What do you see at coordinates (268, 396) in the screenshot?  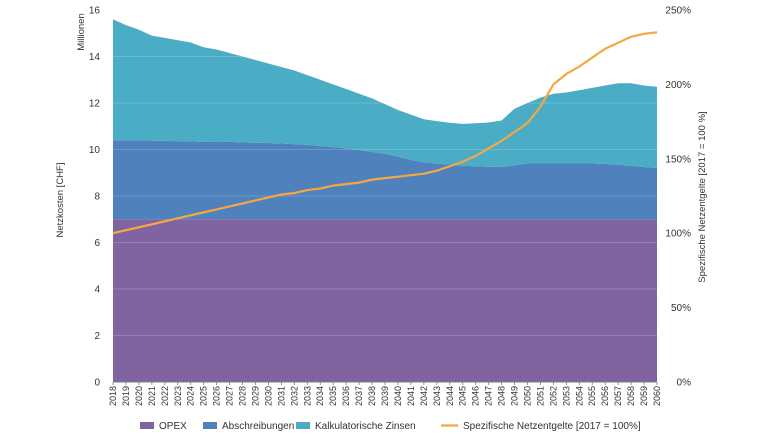 I see `x-tick-label: 2030` at bounding box center [268, 396].